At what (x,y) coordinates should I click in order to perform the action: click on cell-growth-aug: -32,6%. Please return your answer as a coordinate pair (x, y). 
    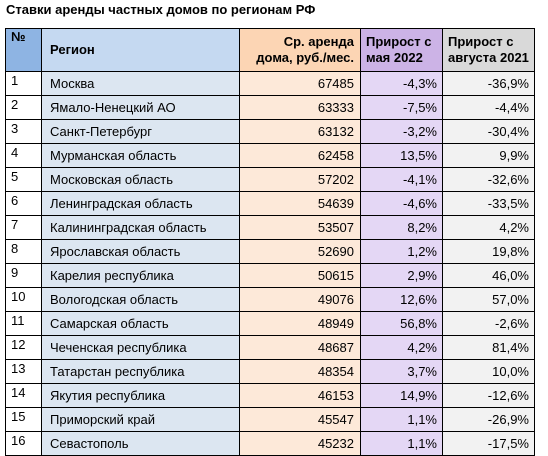
    Looking at the image, I should click on (488, 179).